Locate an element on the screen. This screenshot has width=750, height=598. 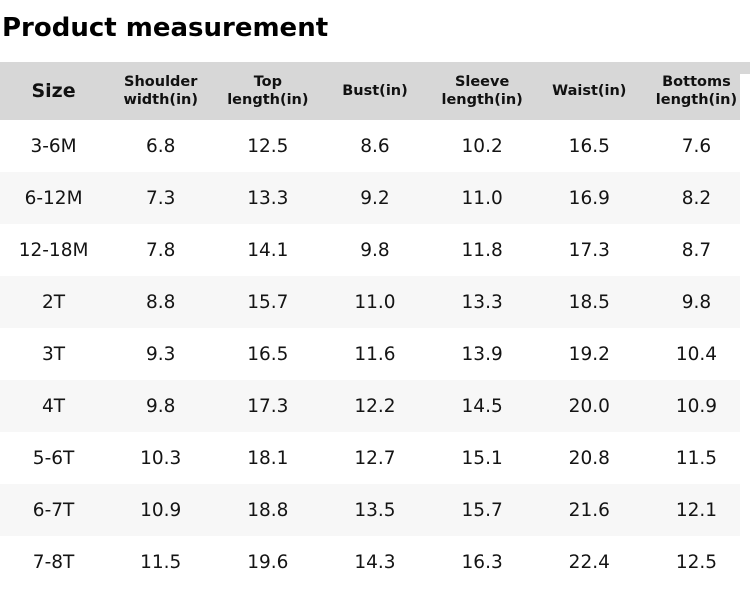
column-header-bust: Bust(in) is located at coordinates (375, 91).